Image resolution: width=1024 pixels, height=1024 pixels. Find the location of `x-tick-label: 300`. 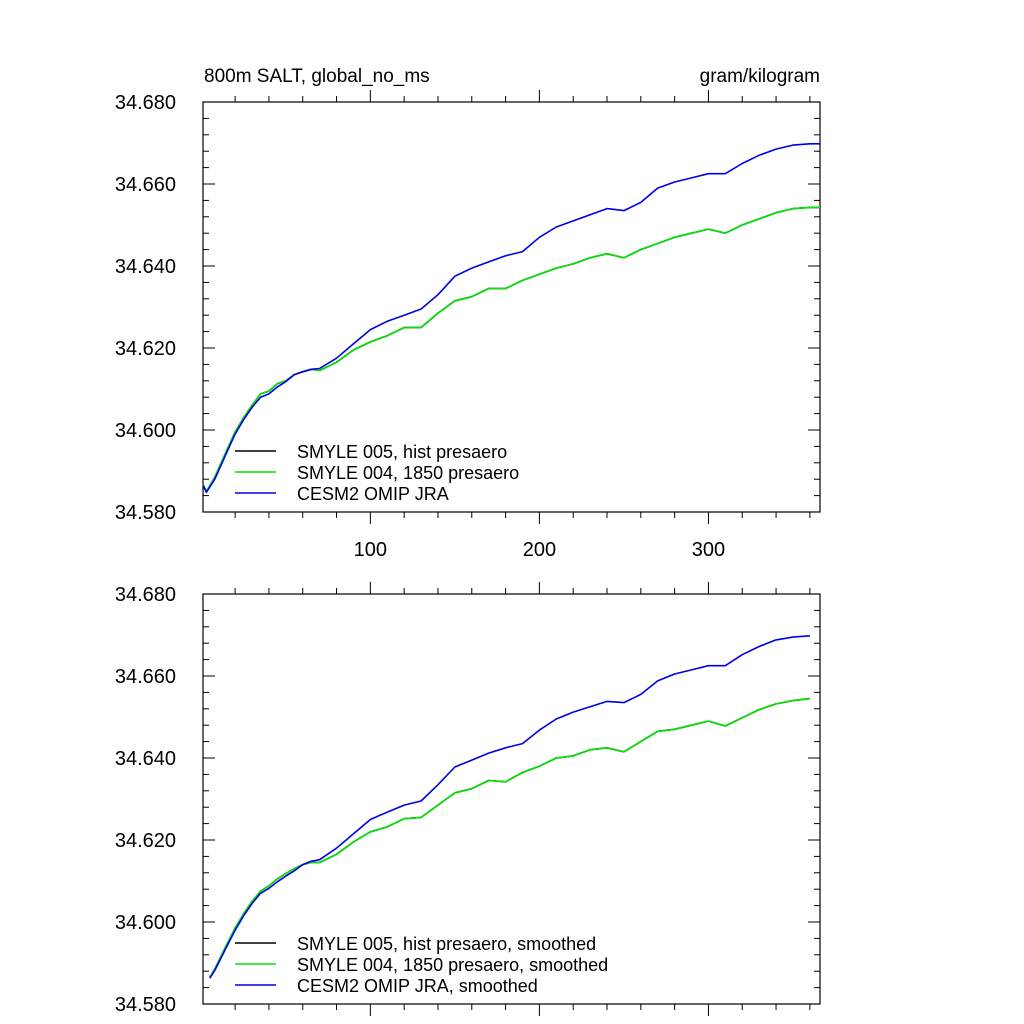

x-tick-label: 300 is located at coordinates (708, 550).